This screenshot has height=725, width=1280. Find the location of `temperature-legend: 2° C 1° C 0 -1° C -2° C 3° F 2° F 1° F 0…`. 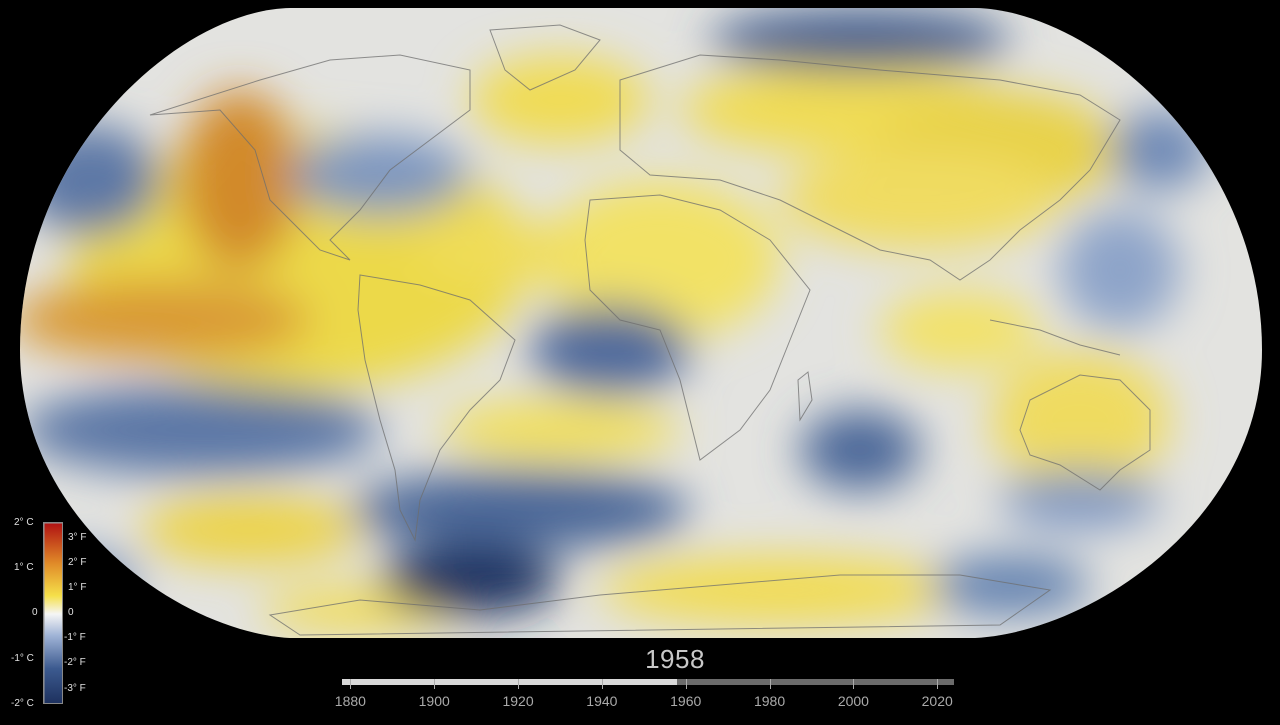

temperature-legend: 2° C 1° C 0 -1° C -2° C 3° F 2° F 1° F 0… is located at coordinates (55, 615).